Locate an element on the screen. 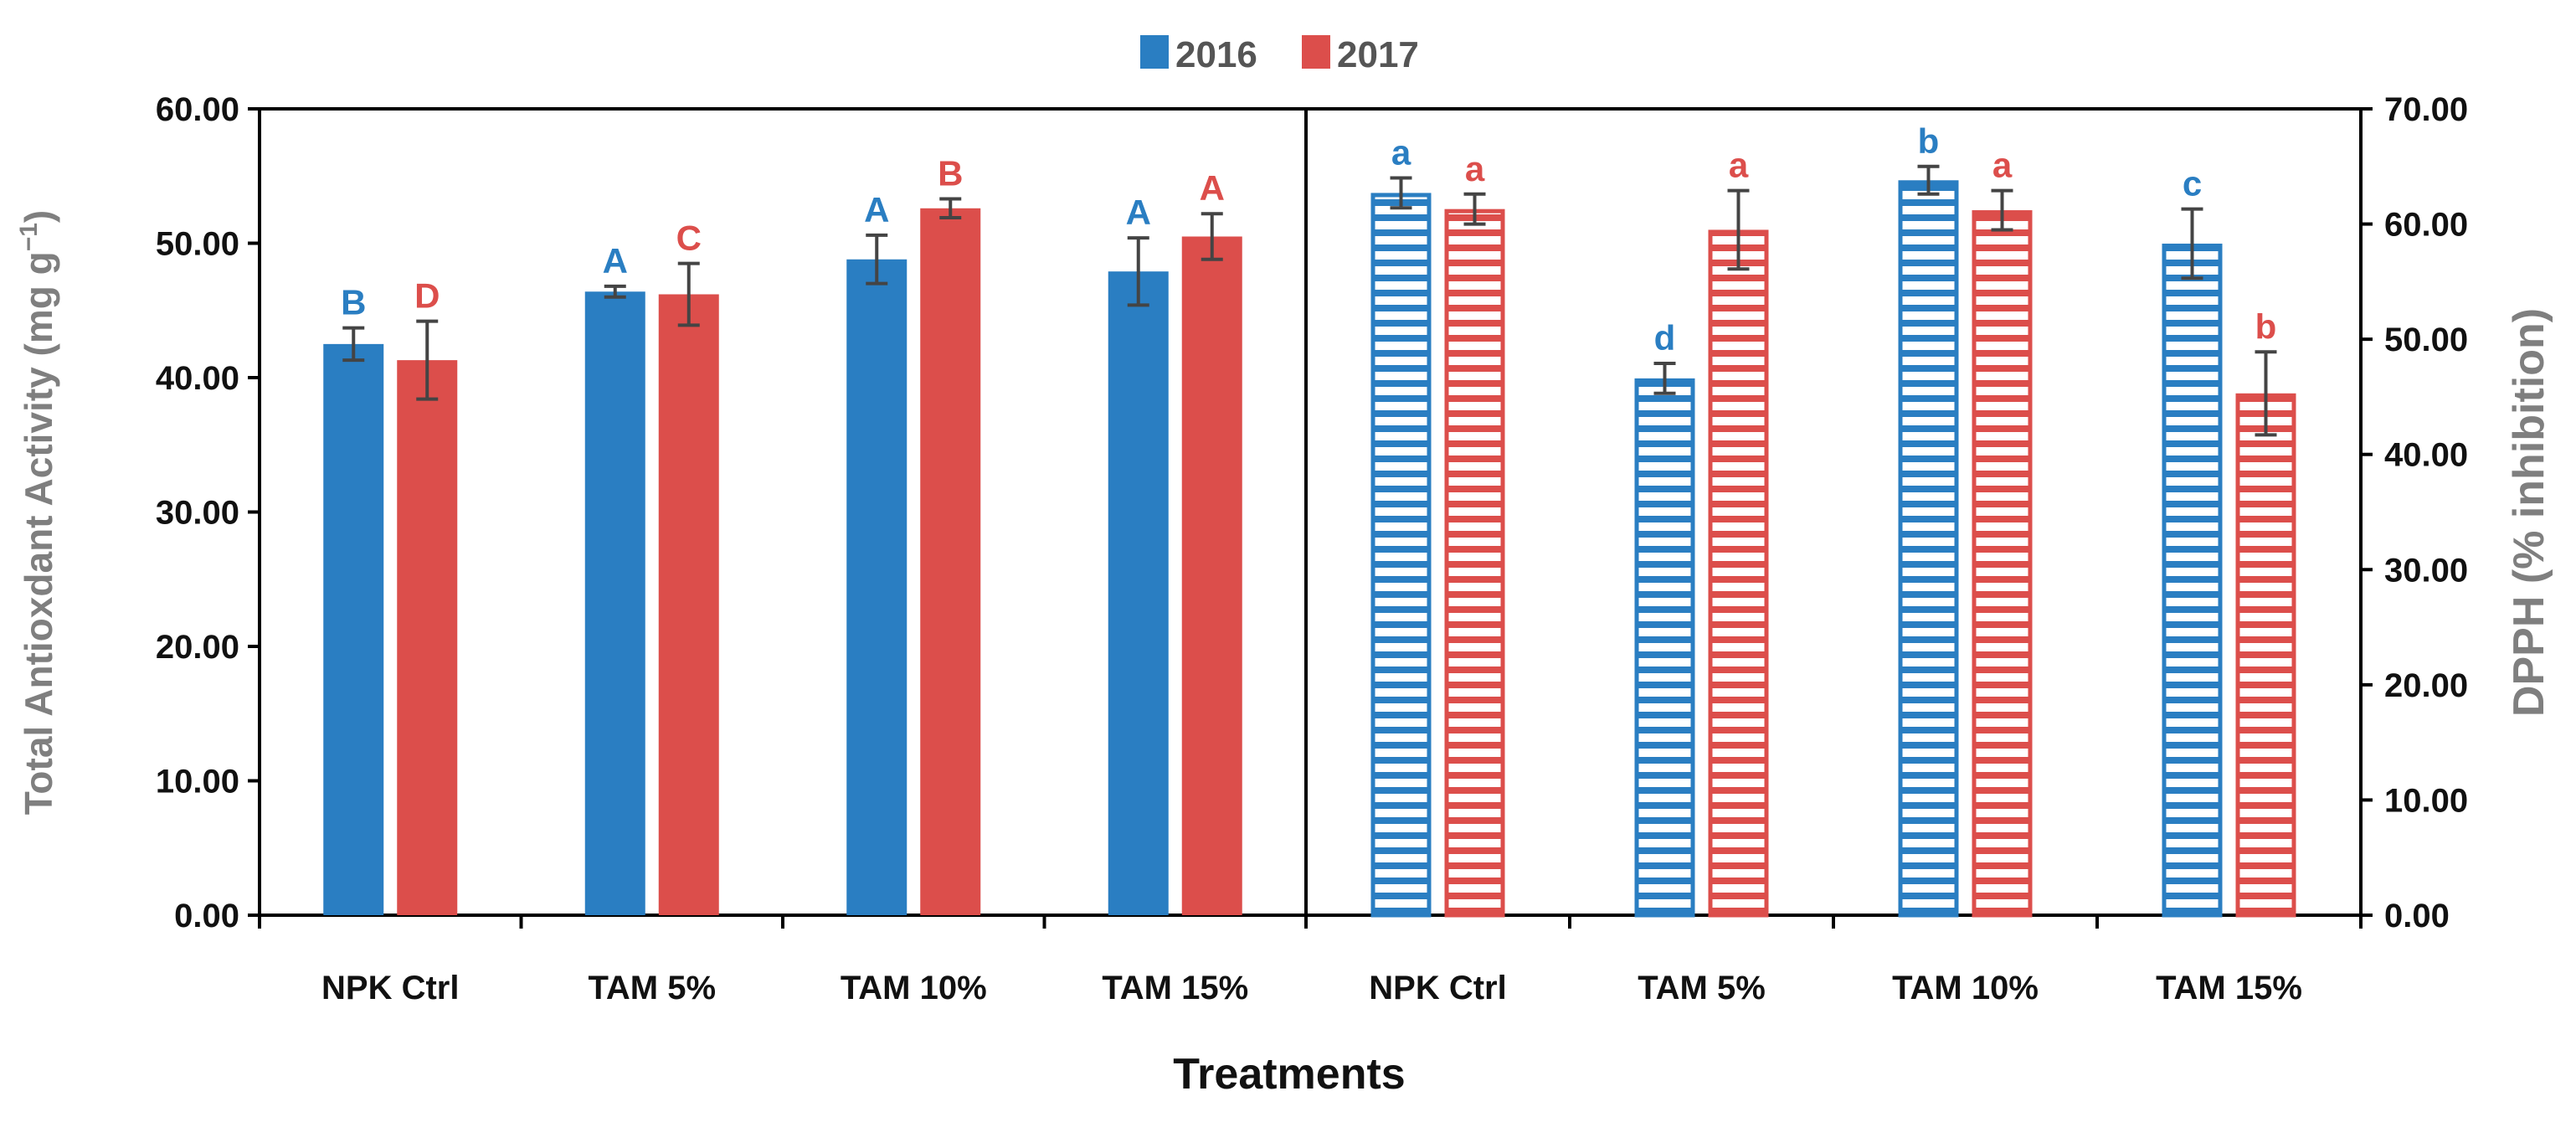 The image size is (2576, 1122). left-y-axis-title: Total Antioxdant Activity (mg g−1) is located at coordinates (38, 513).